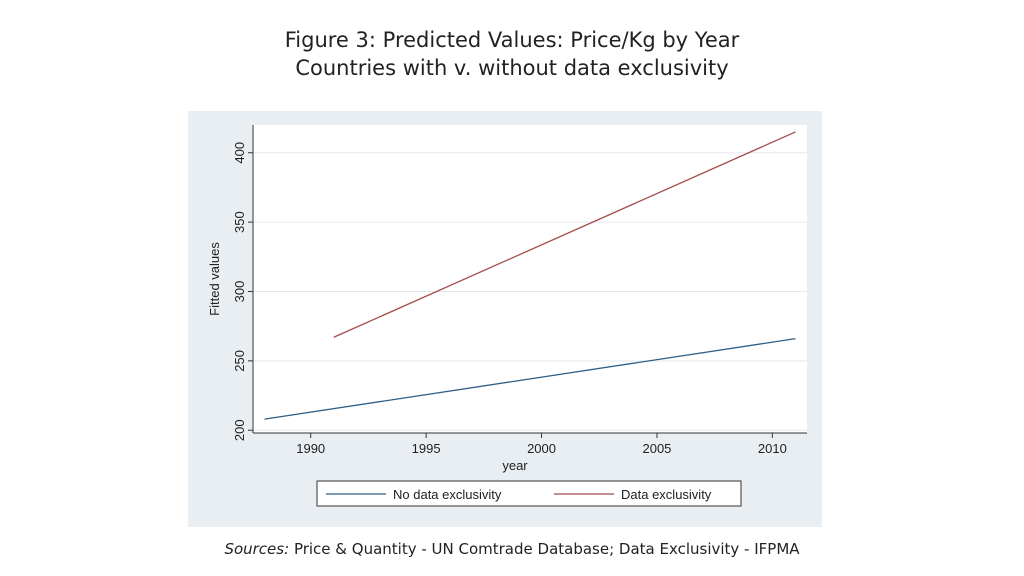 This screenshot has height=576, width=1024. What do you see at coordinates (239, 222) in the screenshot?
I see `y-tick-label: 350` at bounding box center [239, 222].